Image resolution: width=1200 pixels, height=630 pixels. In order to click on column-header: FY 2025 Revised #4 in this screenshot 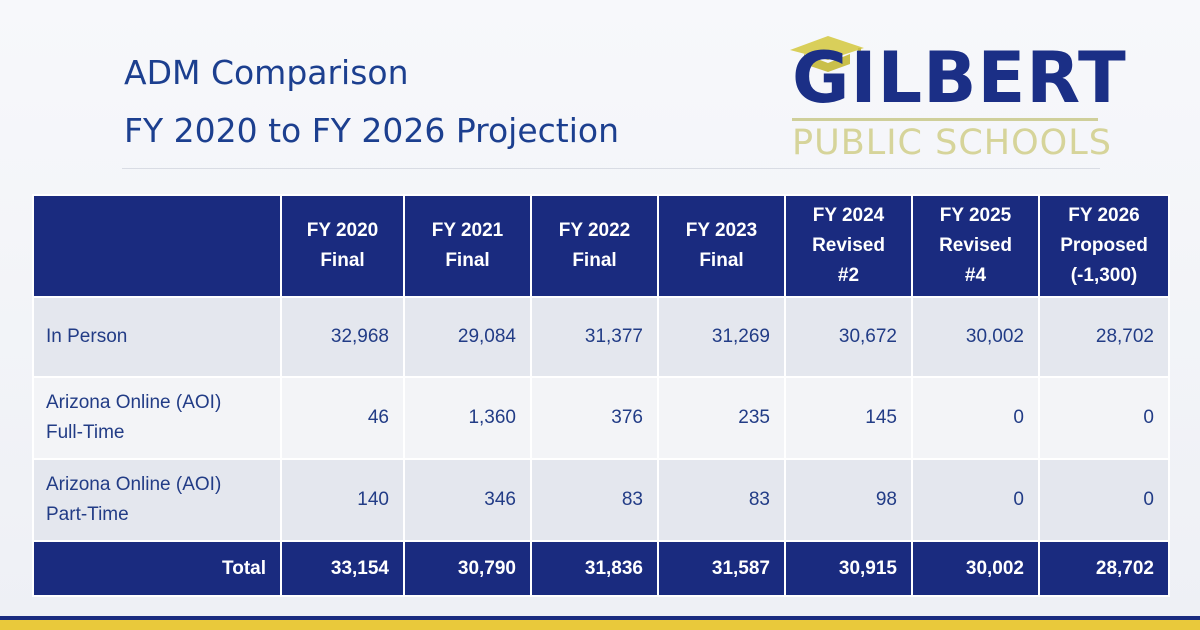, I will do `click(975, 246)`.